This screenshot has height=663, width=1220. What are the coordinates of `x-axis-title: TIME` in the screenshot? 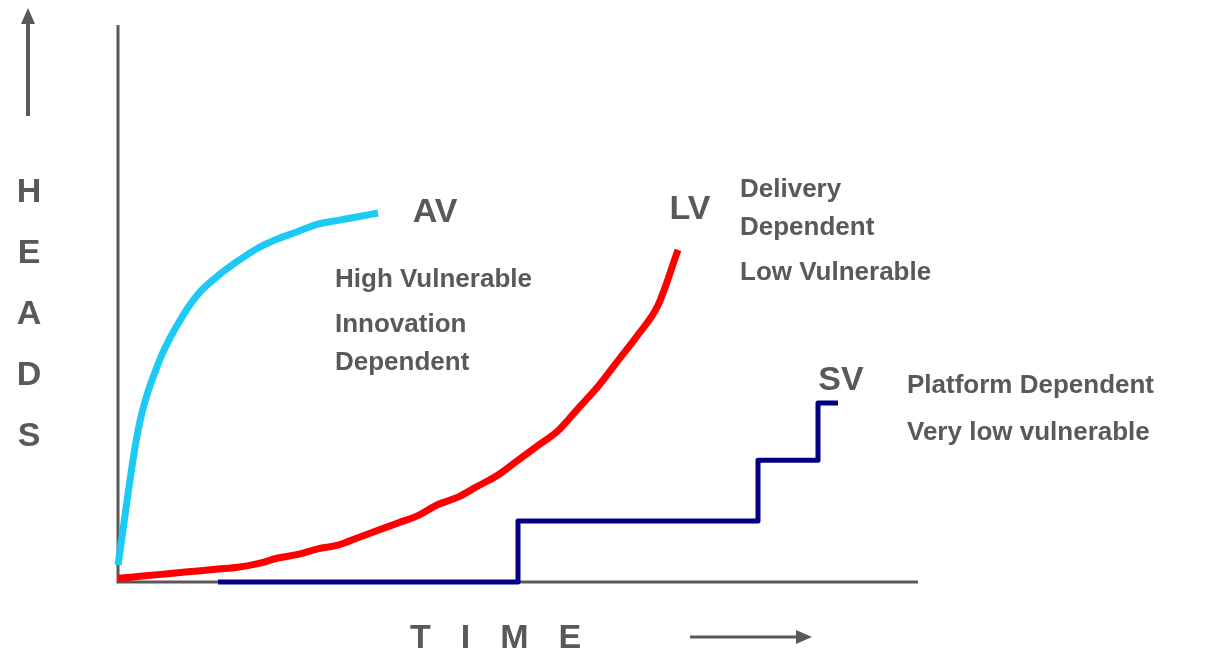 It's located at (511, 636).